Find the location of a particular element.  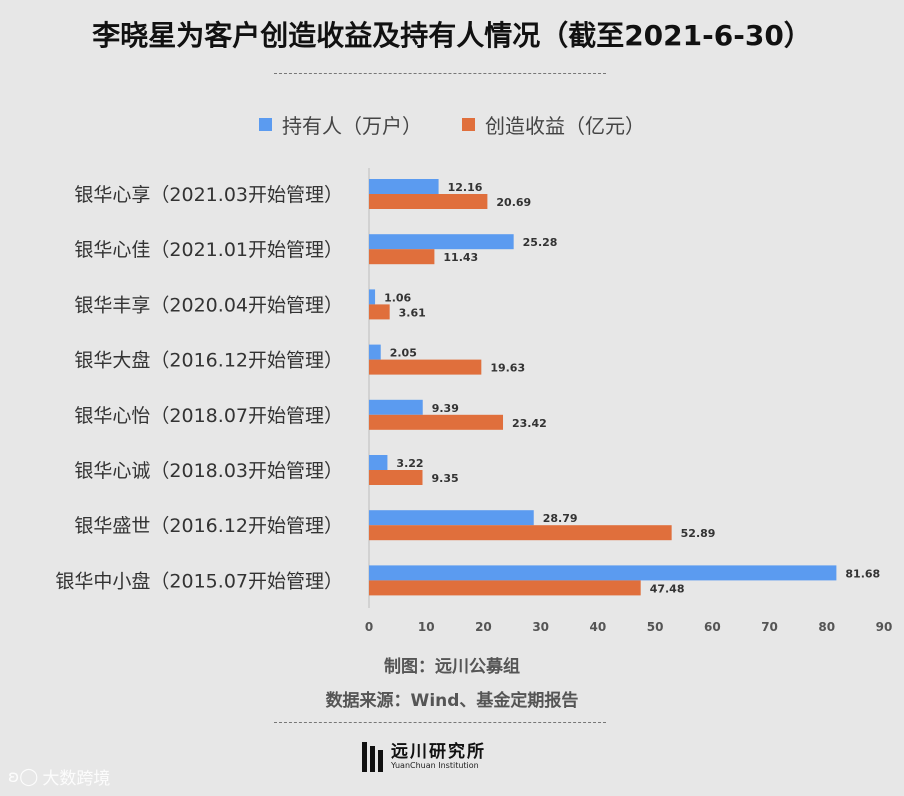

x-tick-label: 80 is located at coordinates (826, 627).